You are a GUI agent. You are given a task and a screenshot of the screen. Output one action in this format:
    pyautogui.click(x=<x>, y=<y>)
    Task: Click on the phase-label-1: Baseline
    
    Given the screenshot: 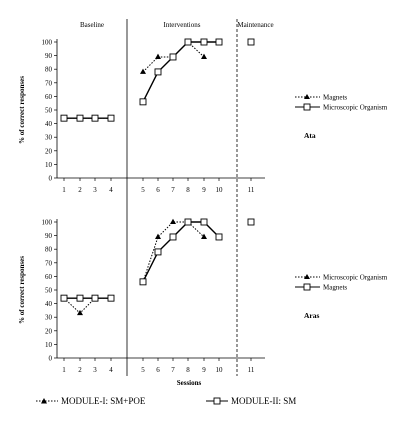 What is the action you would take?
    pyautogui.click(x=92, y=25)
    